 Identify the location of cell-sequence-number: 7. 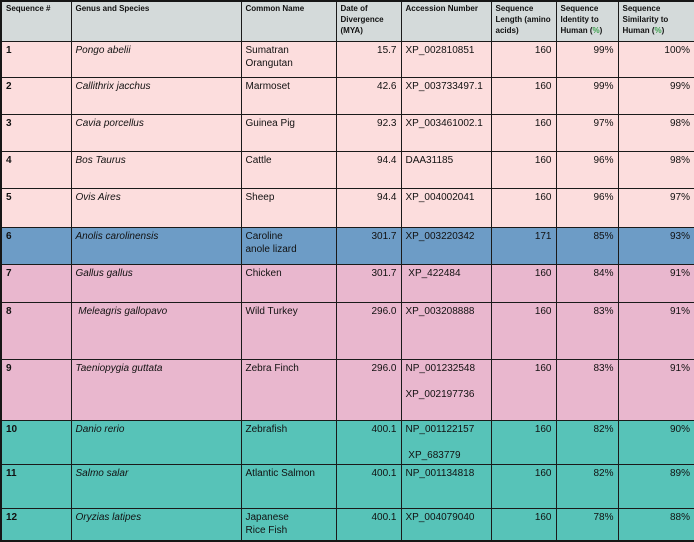
(36, 283).